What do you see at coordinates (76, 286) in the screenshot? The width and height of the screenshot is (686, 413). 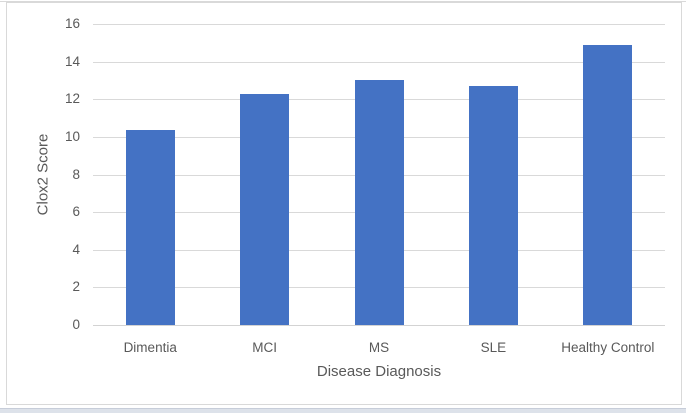 I see `y-tick-label: 2` at bounding box center [76, 286].